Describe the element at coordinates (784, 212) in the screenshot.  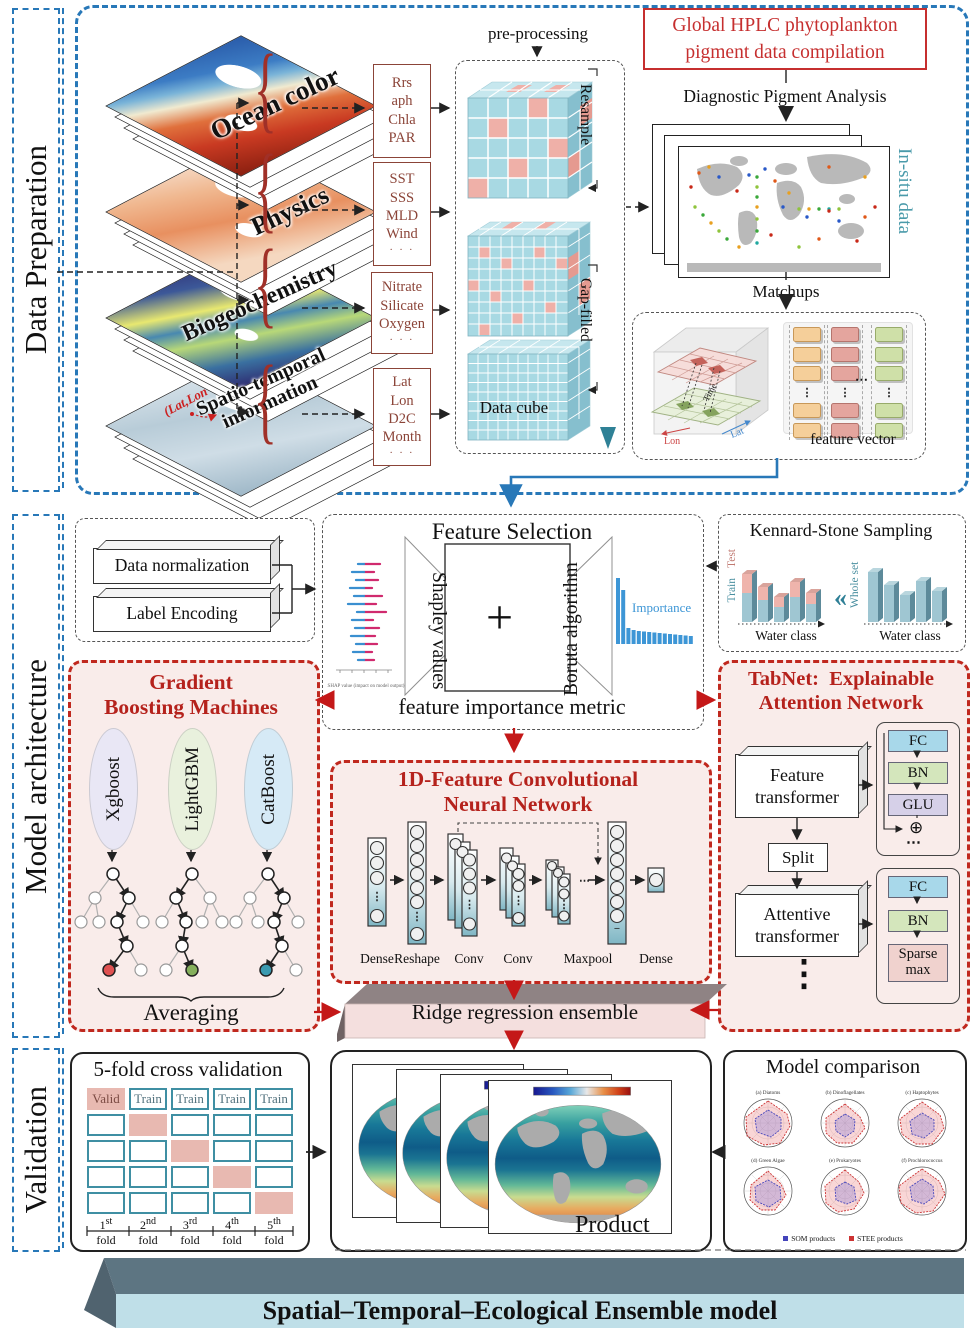
I see `insitu-map` at that location.